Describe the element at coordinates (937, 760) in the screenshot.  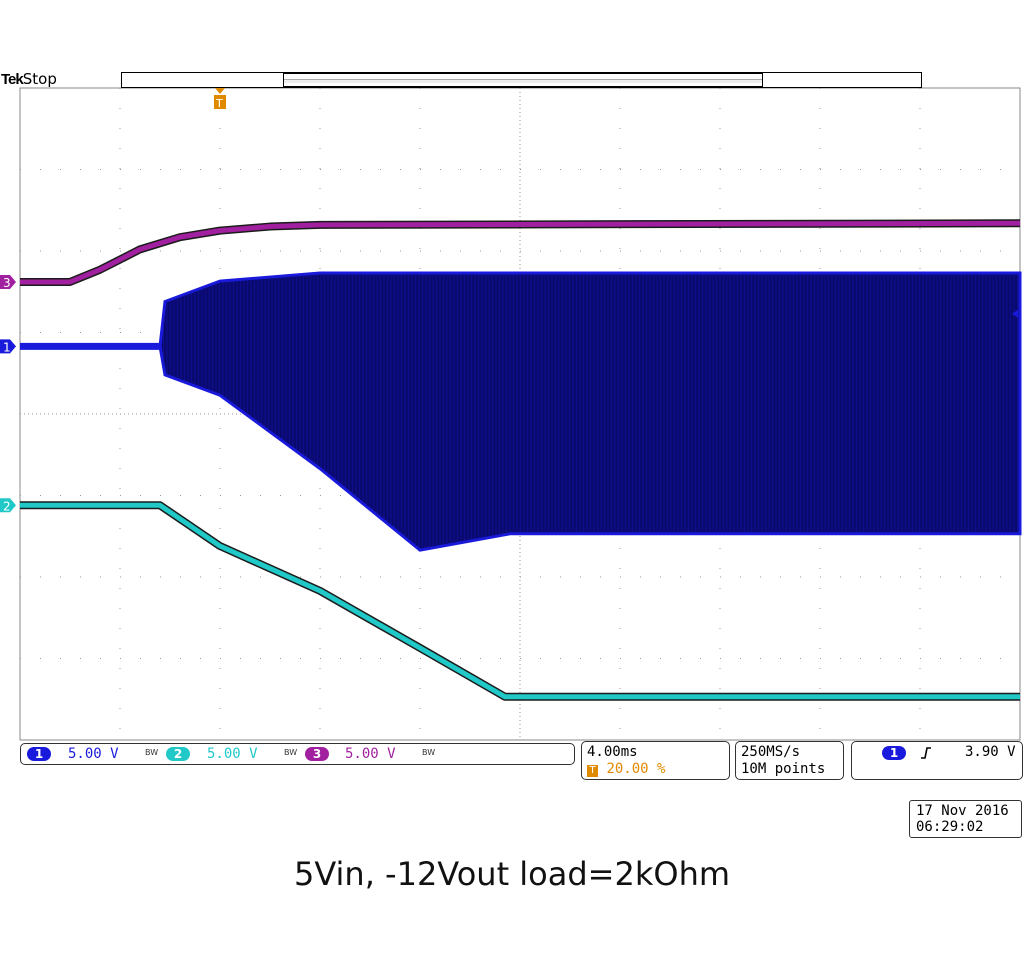
I see `trigger-readout: 1 3.90 V` at that location.